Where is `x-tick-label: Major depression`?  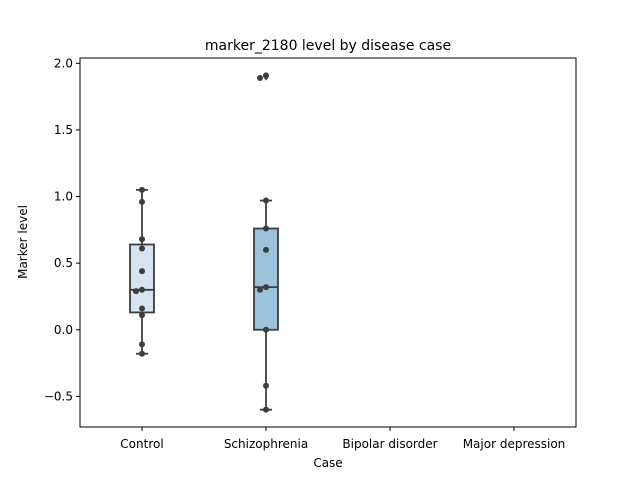
x-tick-label: Major depression is located at coordinates (514, 444).